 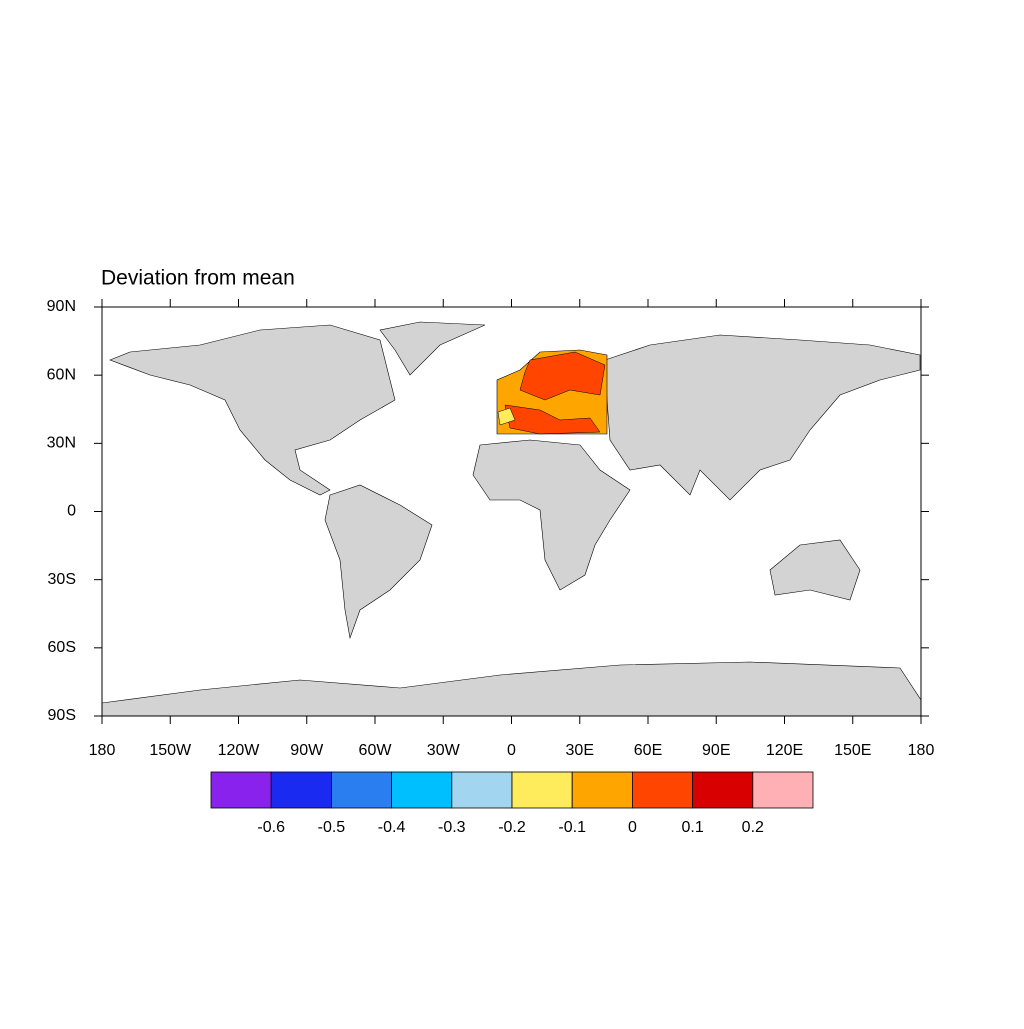 I want to click on lon-tick-label: 30W, so click(x=444, y=750).